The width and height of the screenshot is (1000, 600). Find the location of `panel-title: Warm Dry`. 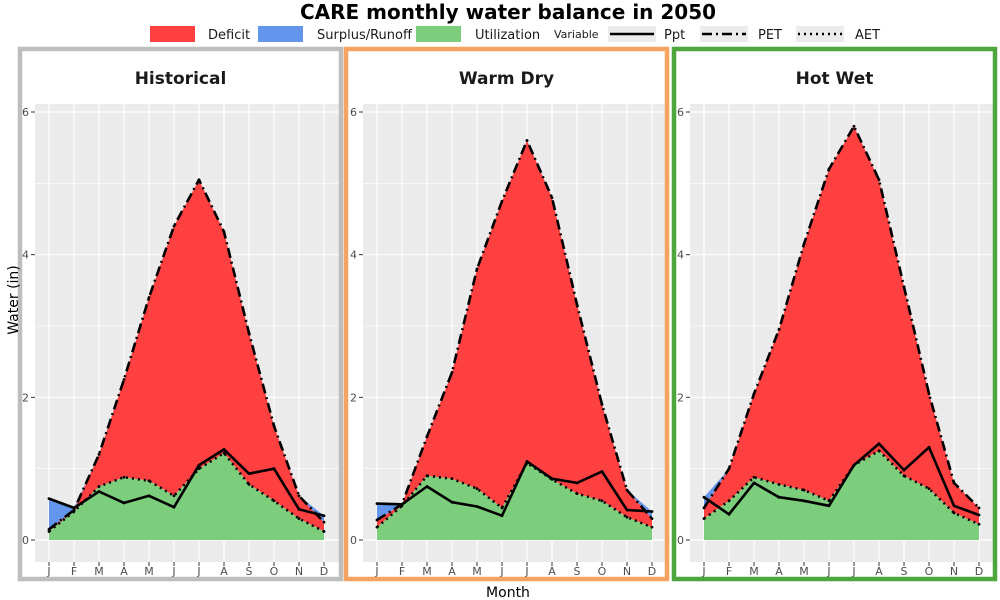

panel-title: Warm Dry is located at coordinates (506, 79).